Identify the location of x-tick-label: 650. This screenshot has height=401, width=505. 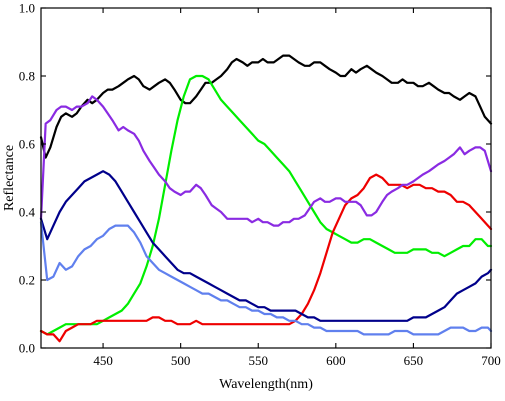
(414, 360).